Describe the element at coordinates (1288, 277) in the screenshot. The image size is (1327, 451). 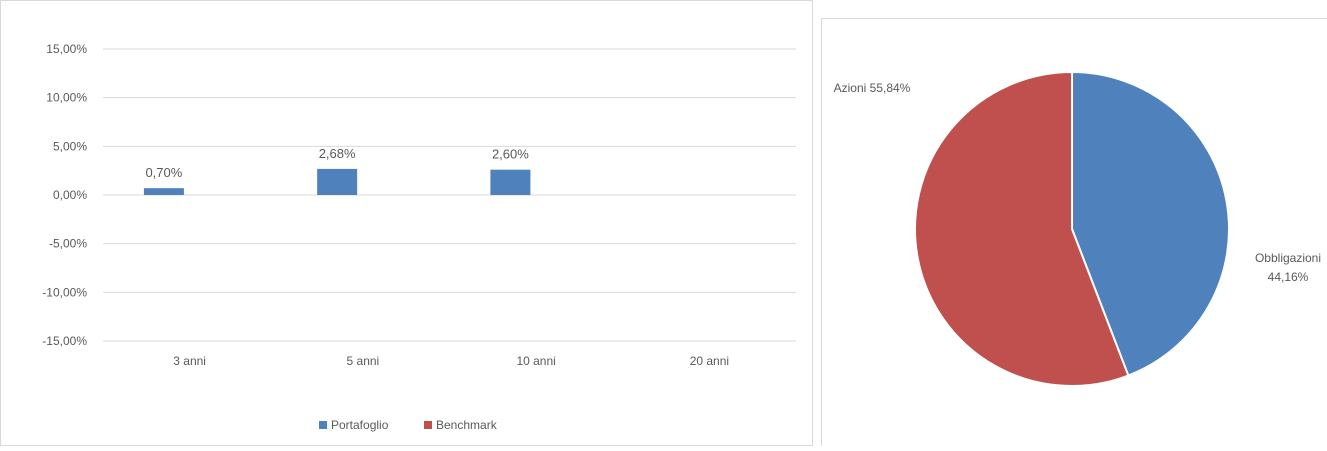
I see `slice-value: 44,16%` at that location.